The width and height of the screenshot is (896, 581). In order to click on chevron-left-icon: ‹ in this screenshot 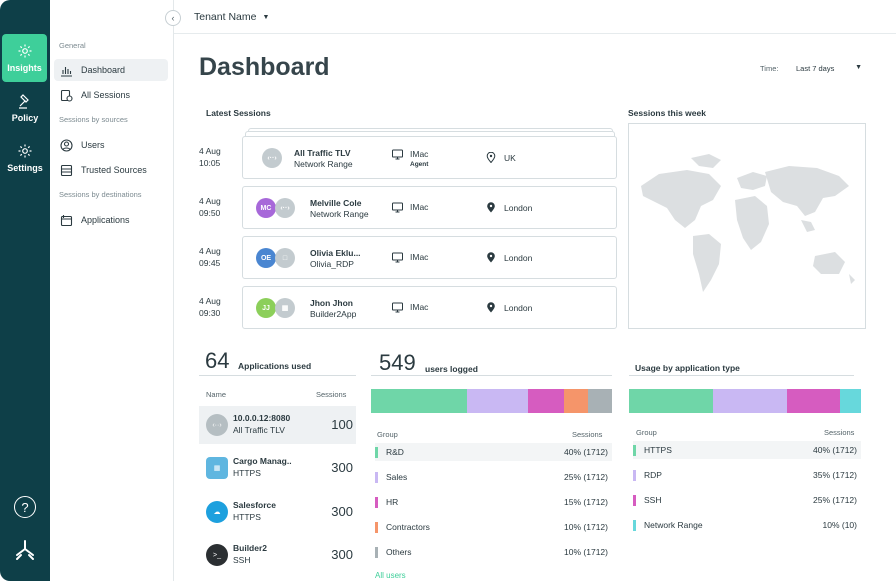, I will do `click(173, 18)`.